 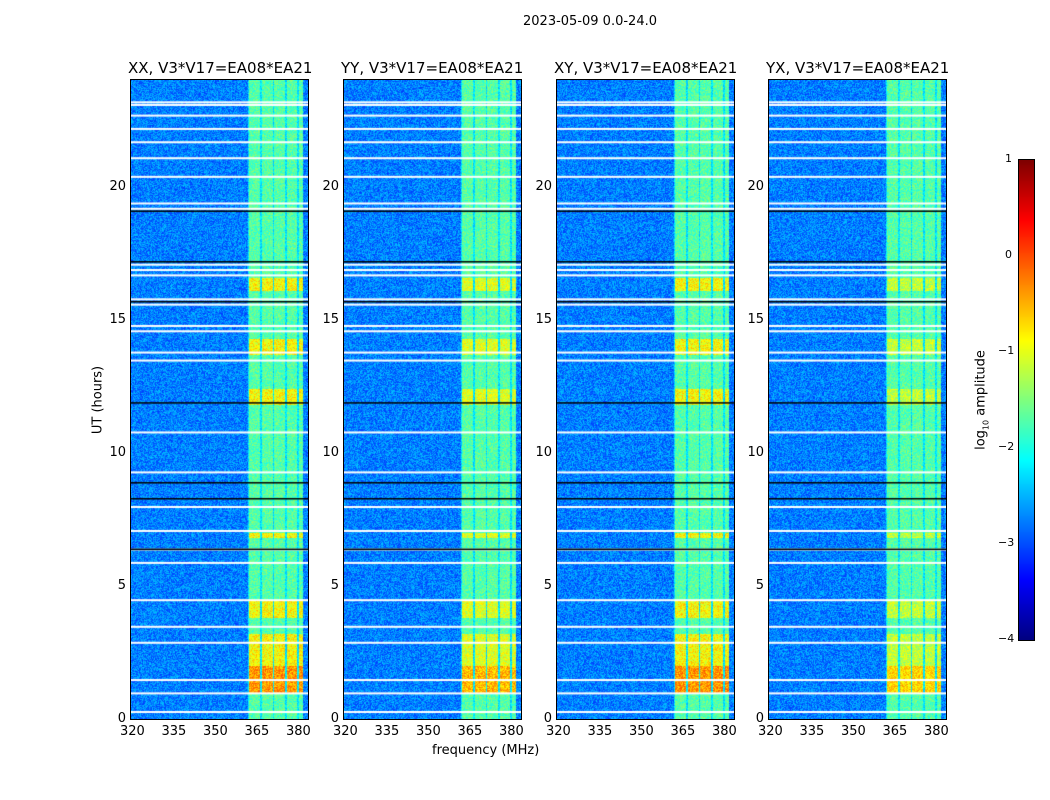 I want to click on panel-title: YY, V3*V17=EA08*EA21, so click(x=432, y=68).